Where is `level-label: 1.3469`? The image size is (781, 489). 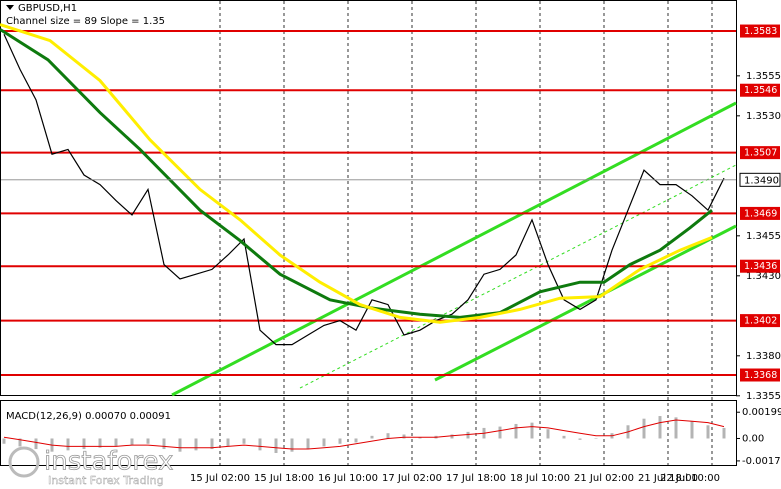 level-label: 1.3469 is located at coordinates (760, 213).